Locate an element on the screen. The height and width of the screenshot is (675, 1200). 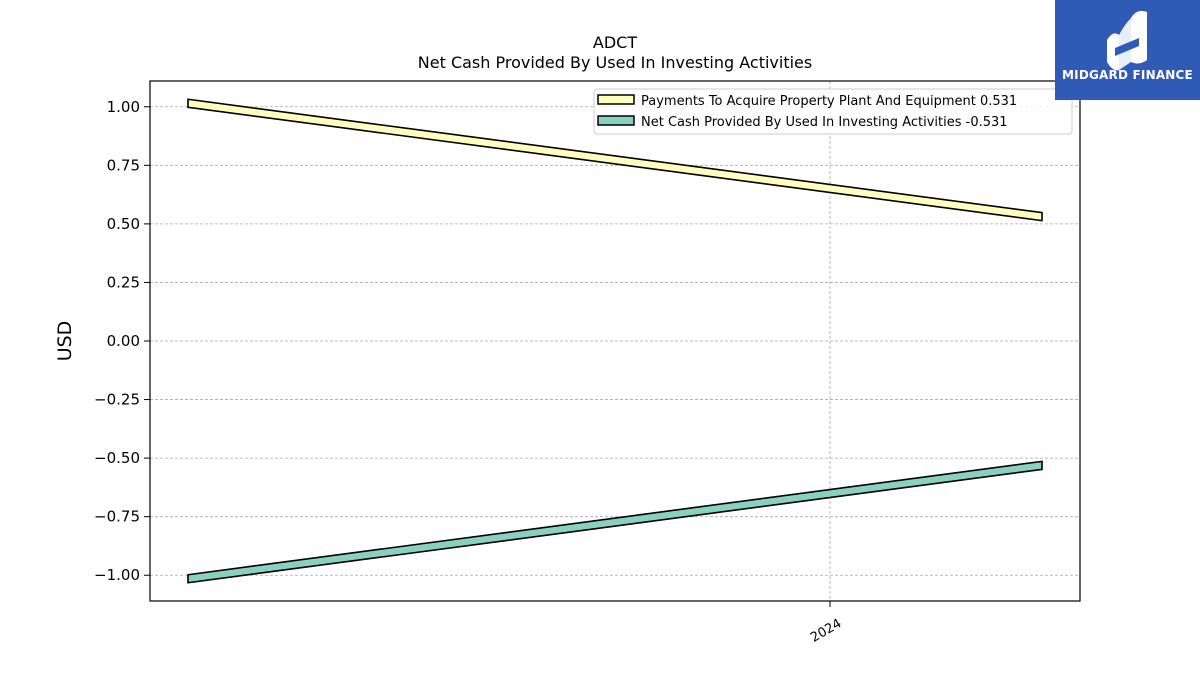
legend-box is located at coordinates (833, 111).